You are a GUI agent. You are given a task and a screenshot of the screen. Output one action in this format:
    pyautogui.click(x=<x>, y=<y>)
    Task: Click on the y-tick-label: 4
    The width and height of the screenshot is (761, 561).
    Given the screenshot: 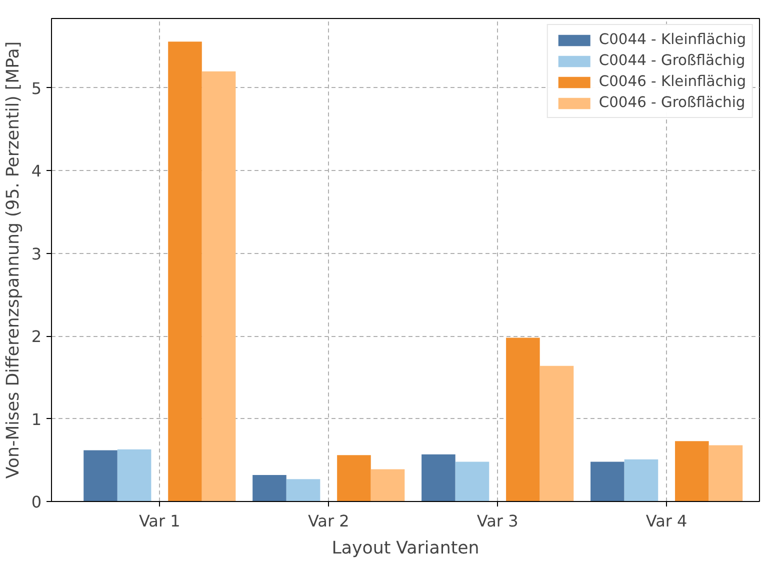 What is the action you would take?
    pyautogui.click(x=36, y=171)
    